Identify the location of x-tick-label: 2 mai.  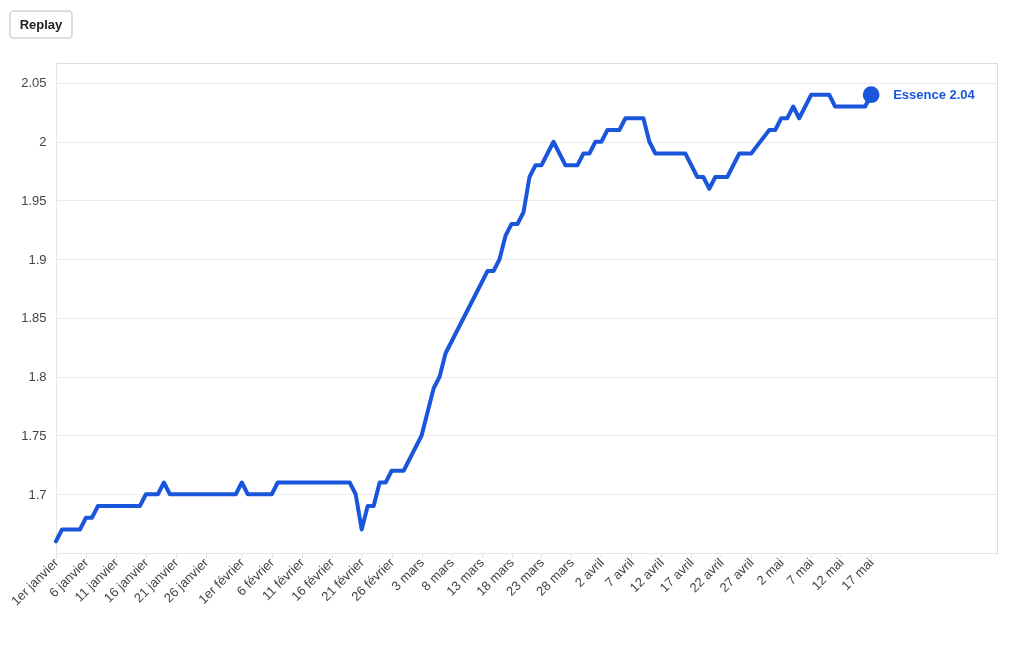
(770, 571).